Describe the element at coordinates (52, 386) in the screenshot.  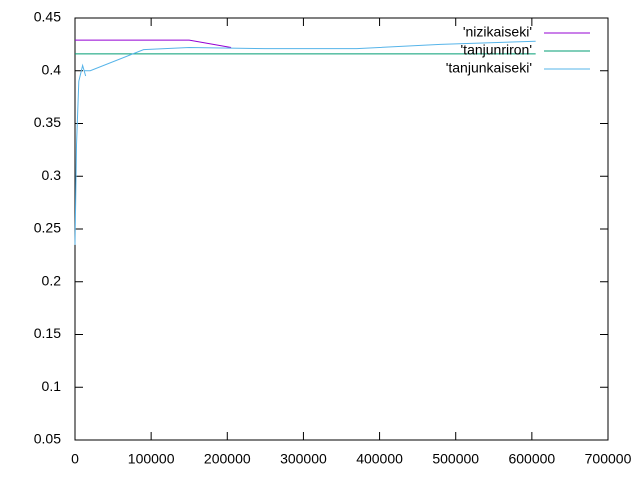
I see `y-tick-label: 0.1` at that location.